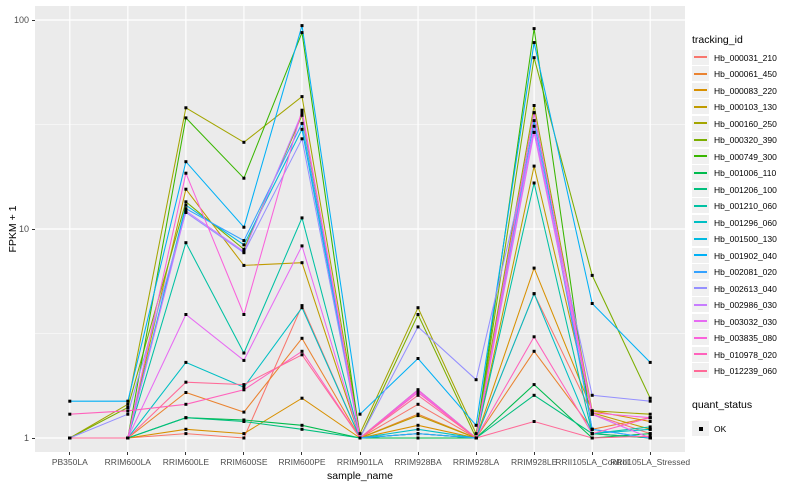 This screenshot has width=800, height=500. I want to click on legend-title-quant-status: quant_status, so click(722, 405).